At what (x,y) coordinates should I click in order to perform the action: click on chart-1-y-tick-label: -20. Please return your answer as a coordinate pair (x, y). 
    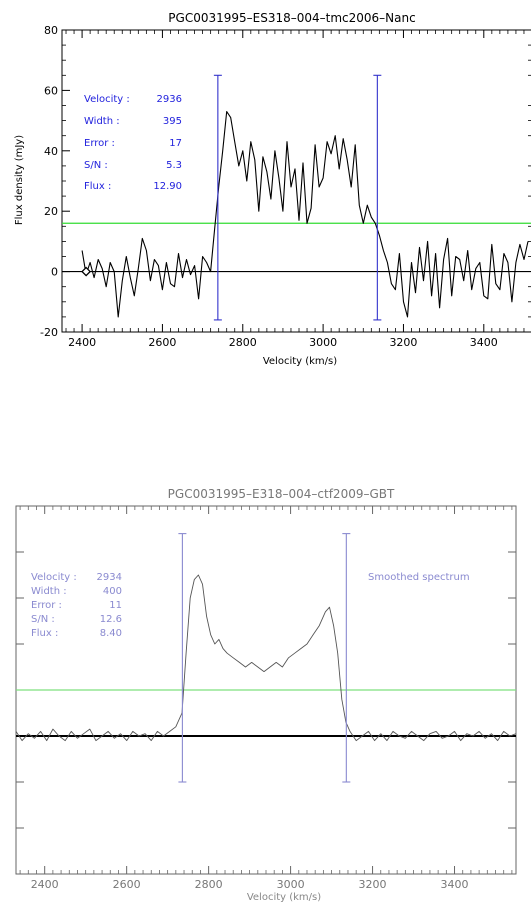
    Looking at the image, I should click on (49, 332).